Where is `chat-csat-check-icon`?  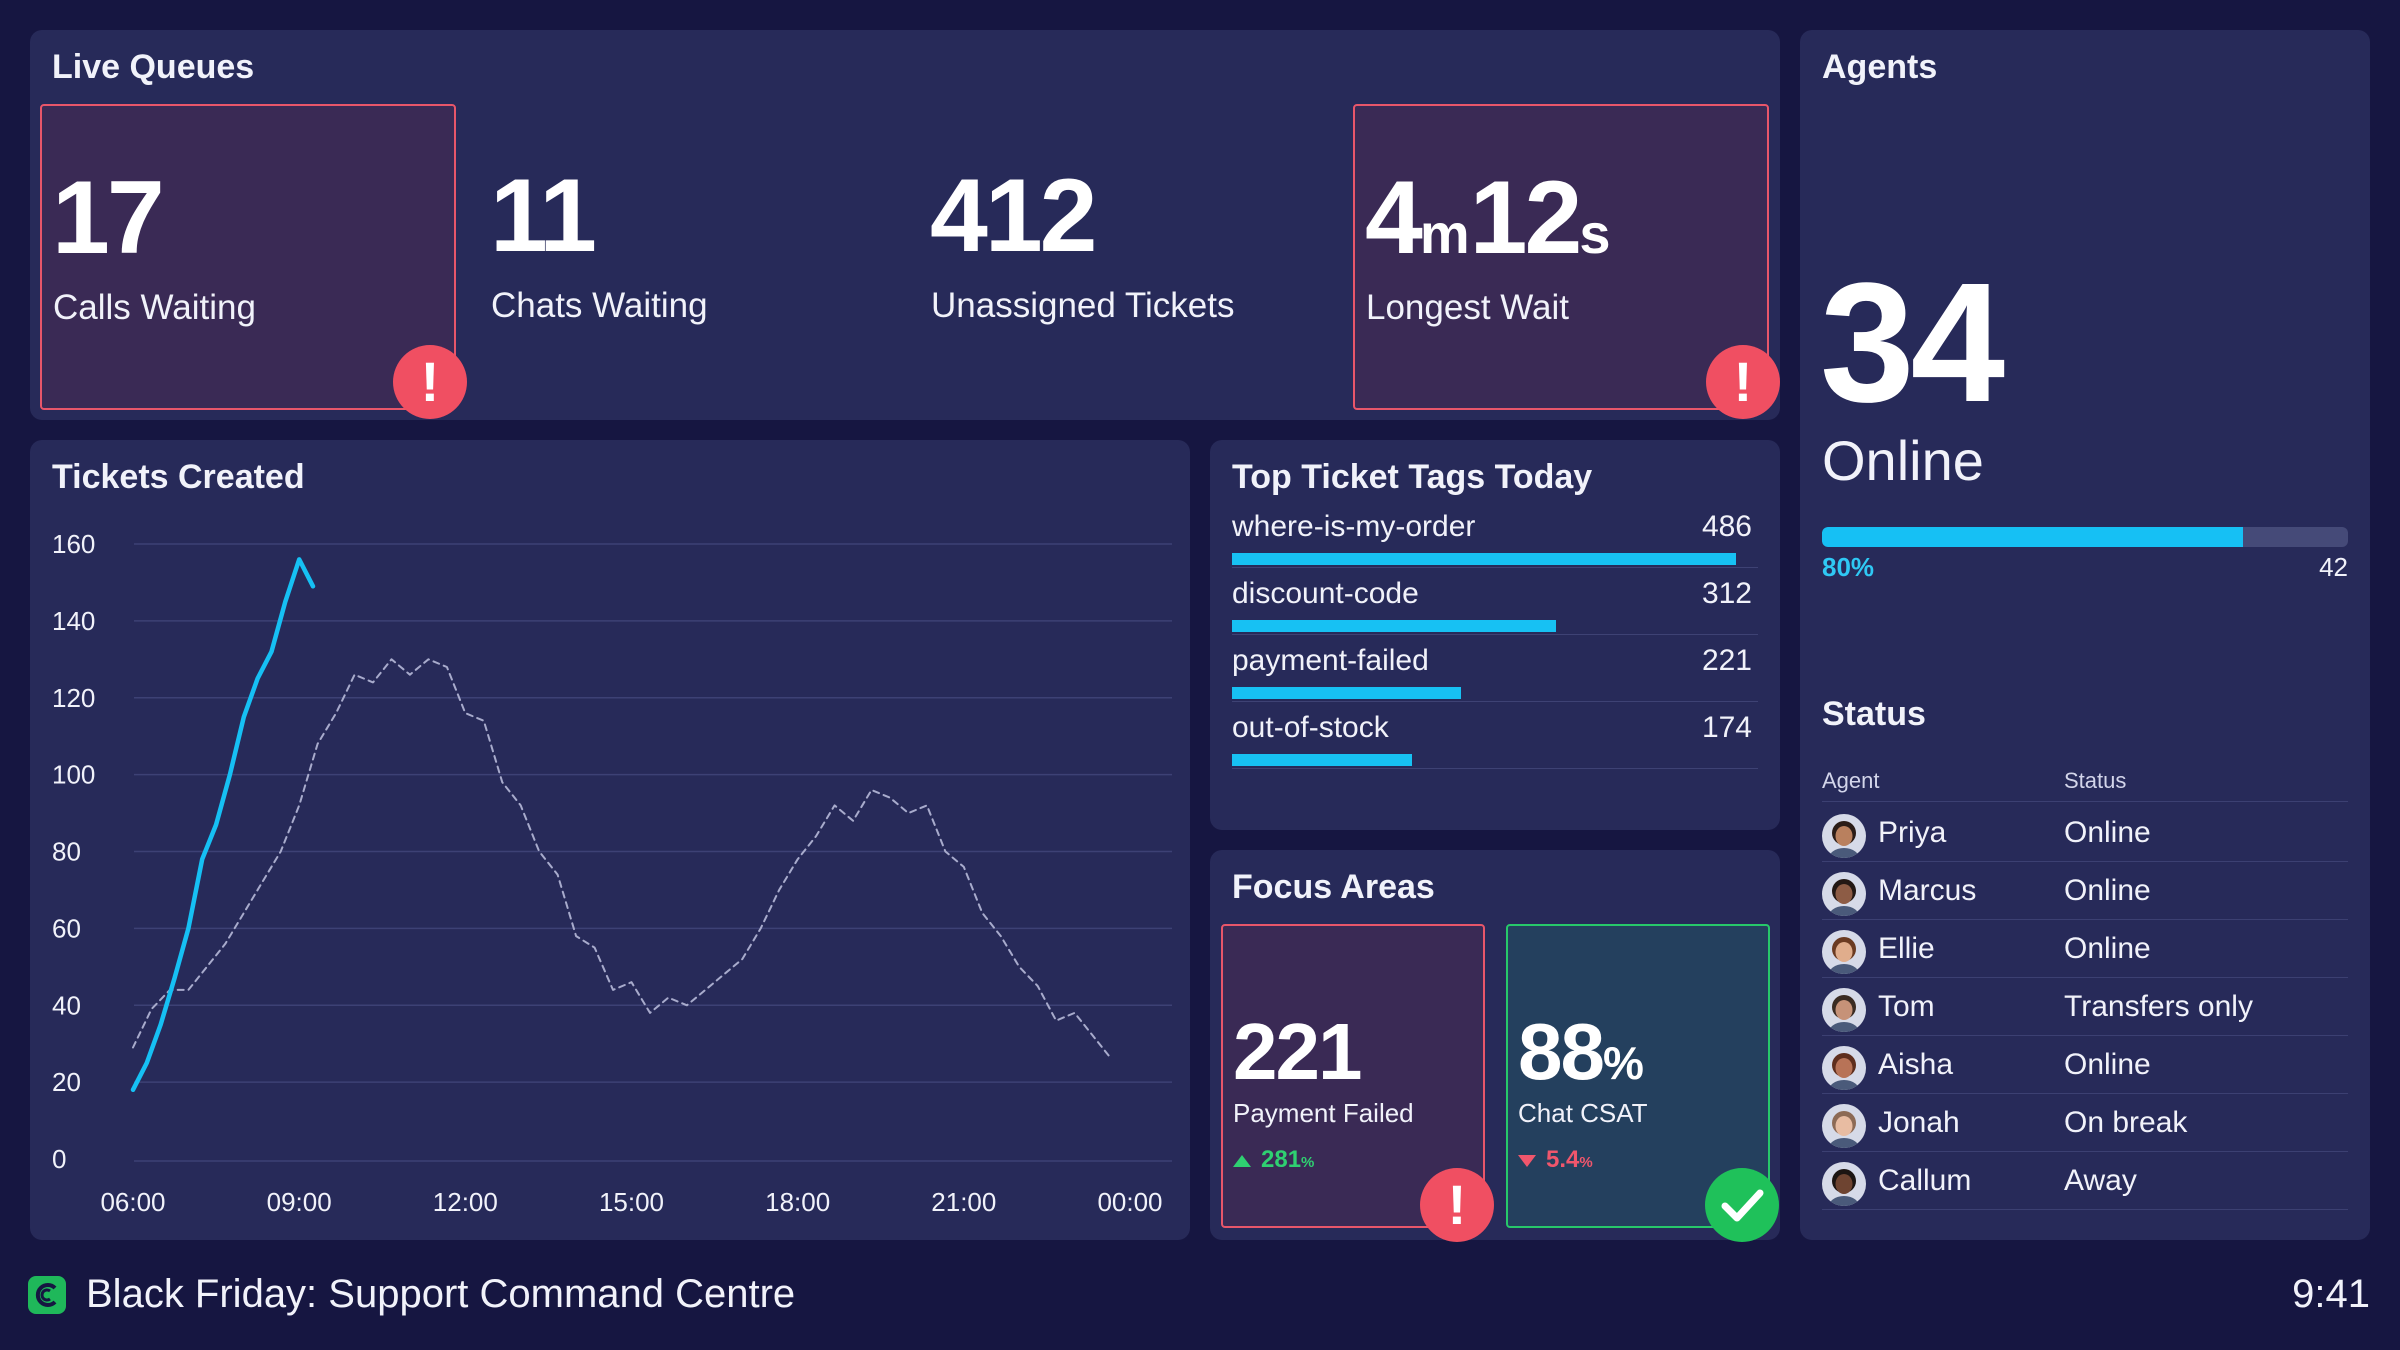
chat-csat-check-icon is located at coordinates (1742, 1205).